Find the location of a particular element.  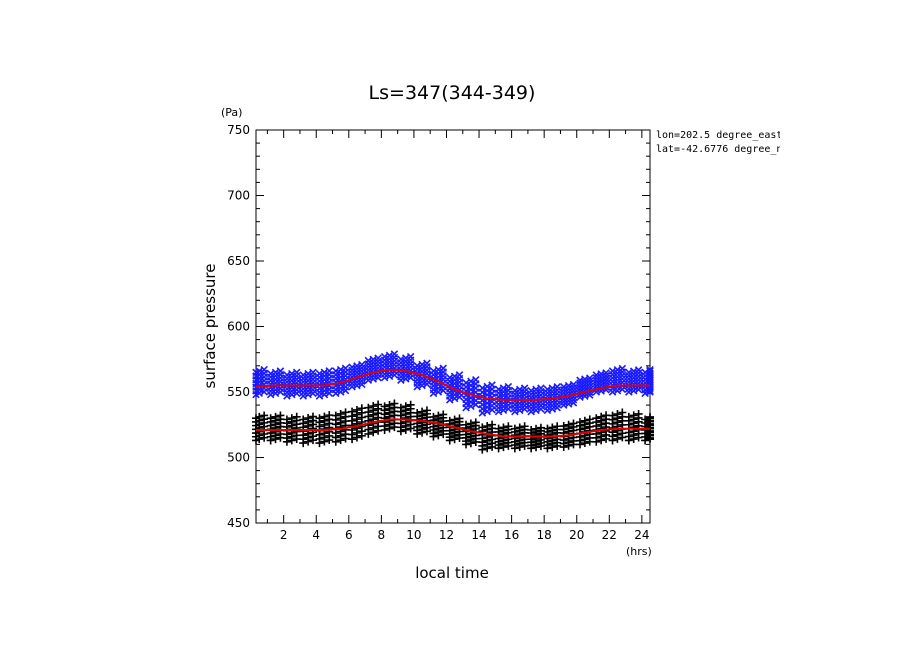

x-tick-label: 14 is located at coordinates (478, 535).